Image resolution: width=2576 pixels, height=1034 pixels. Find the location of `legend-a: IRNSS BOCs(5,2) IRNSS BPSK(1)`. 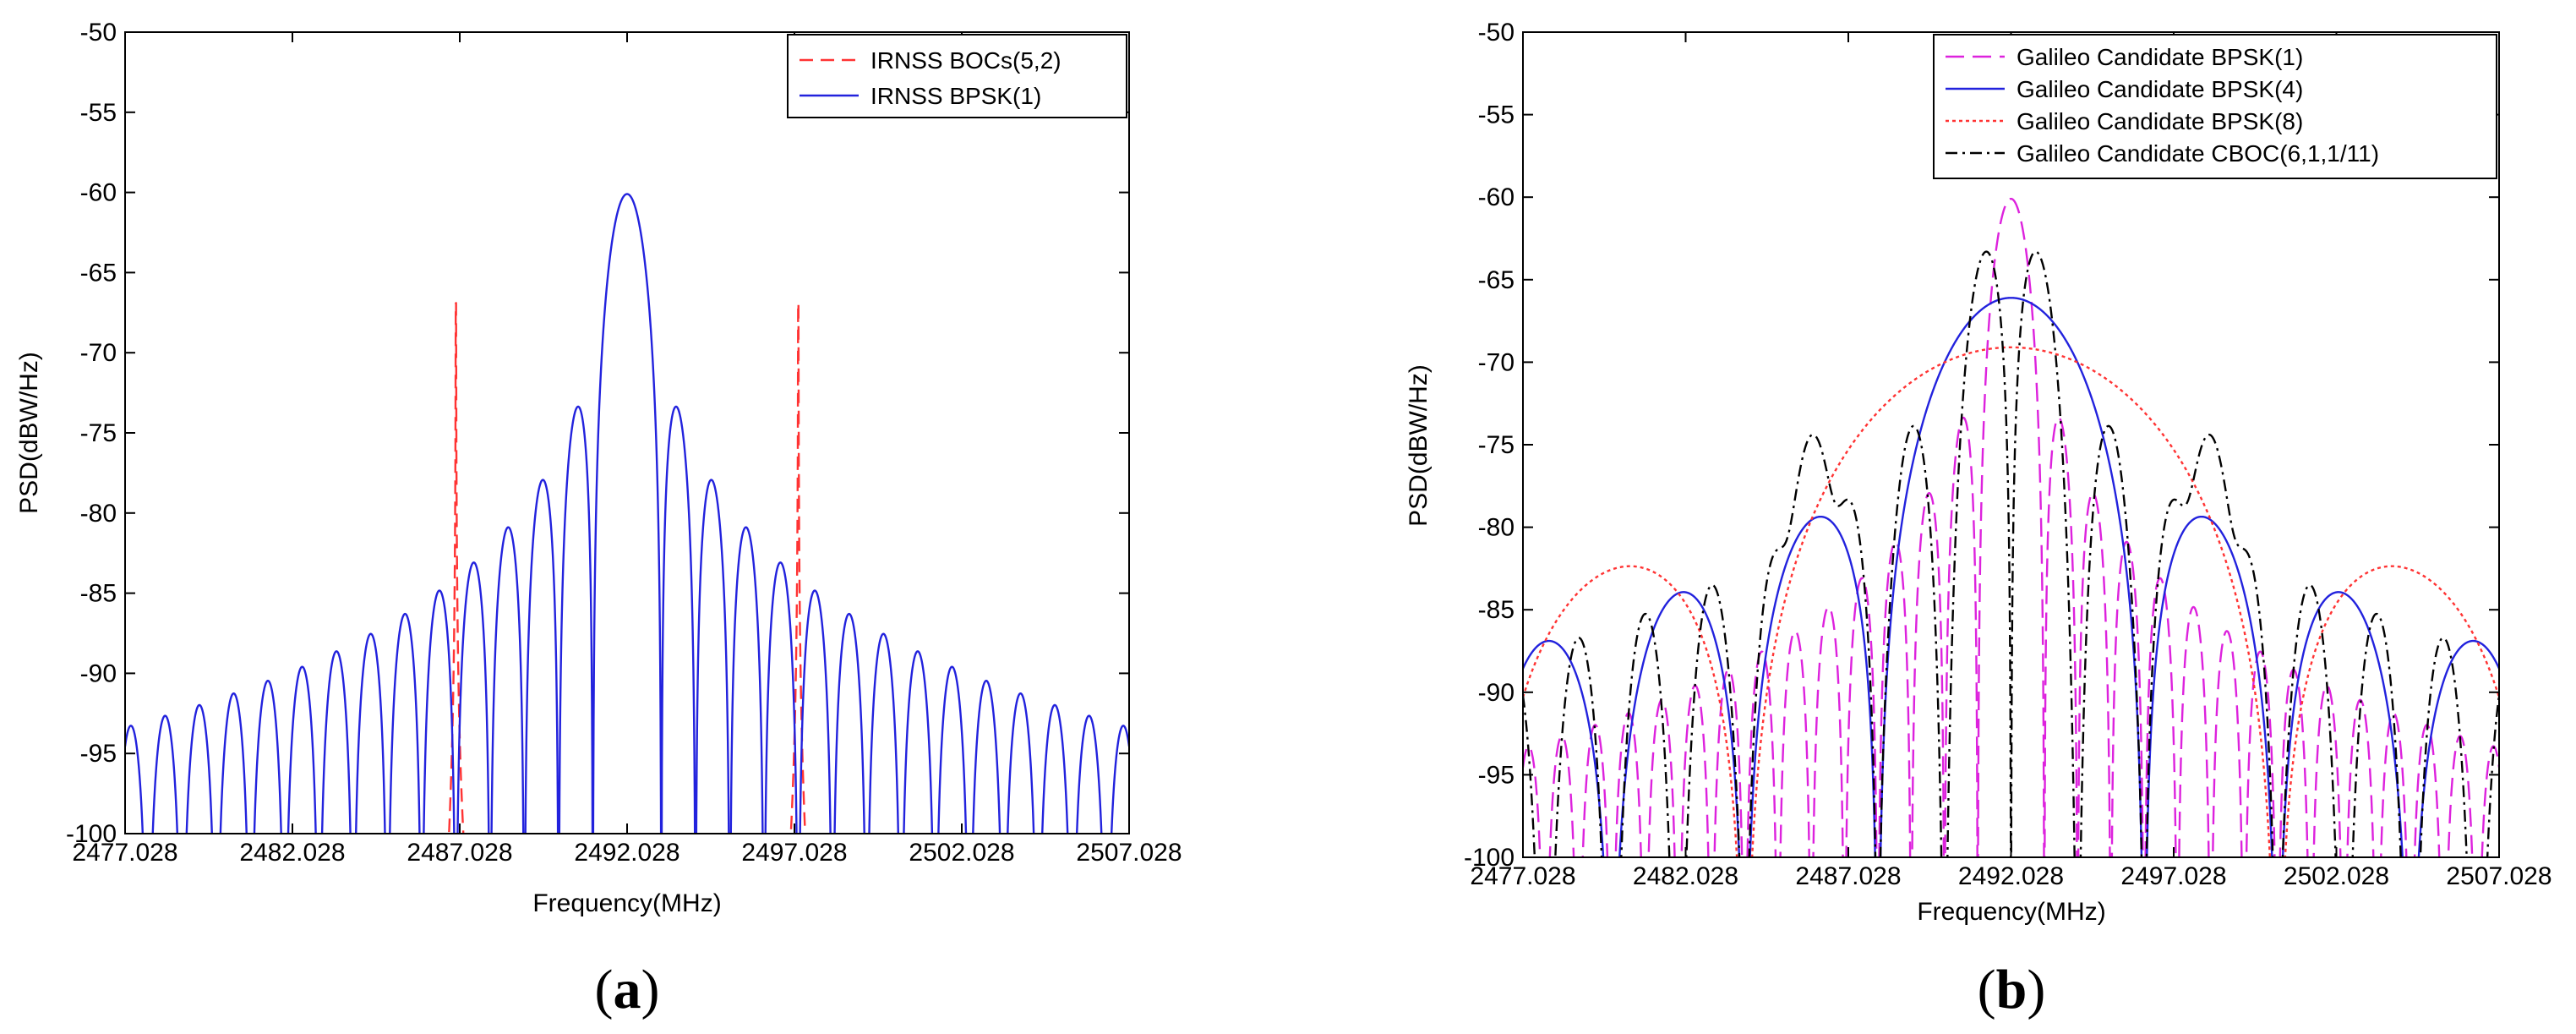

legend-a: IRNSS BOCs(5,2) IRNSS BPSK(1) is located at coordinates (957, 76).